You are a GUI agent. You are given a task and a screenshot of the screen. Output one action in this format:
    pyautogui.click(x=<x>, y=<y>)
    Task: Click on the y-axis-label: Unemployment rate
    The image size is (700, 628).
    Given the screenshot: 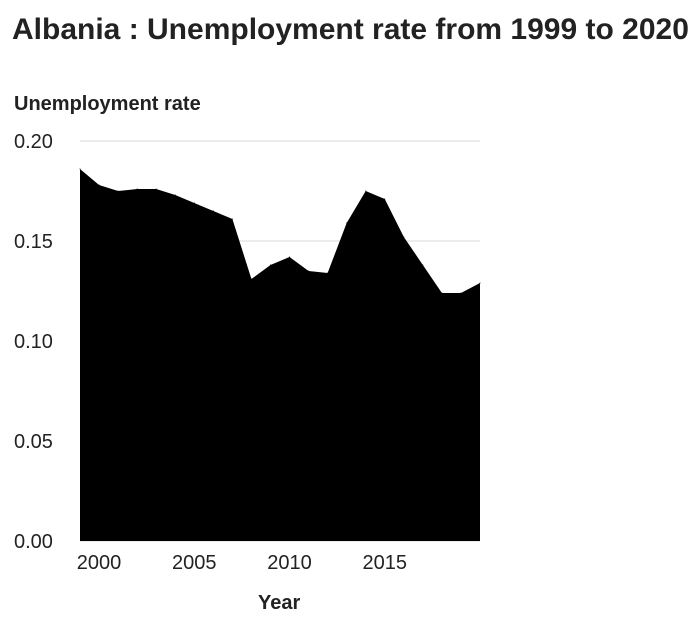 What is the action you would take?
    pyautogui.click(x=107, y=104)
    